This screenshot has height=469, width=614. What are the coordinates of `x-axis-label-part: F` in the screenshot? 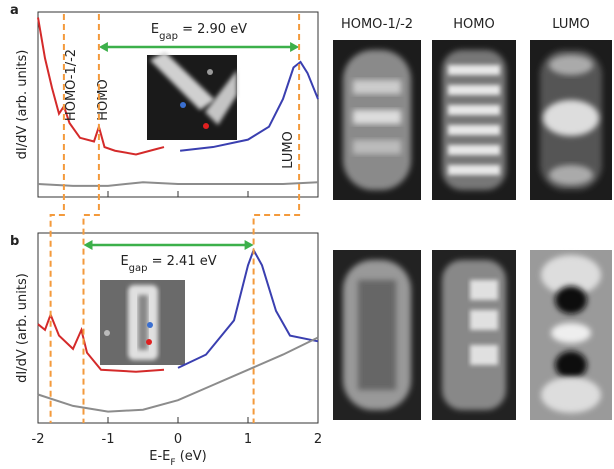 It's located at (172, 463).